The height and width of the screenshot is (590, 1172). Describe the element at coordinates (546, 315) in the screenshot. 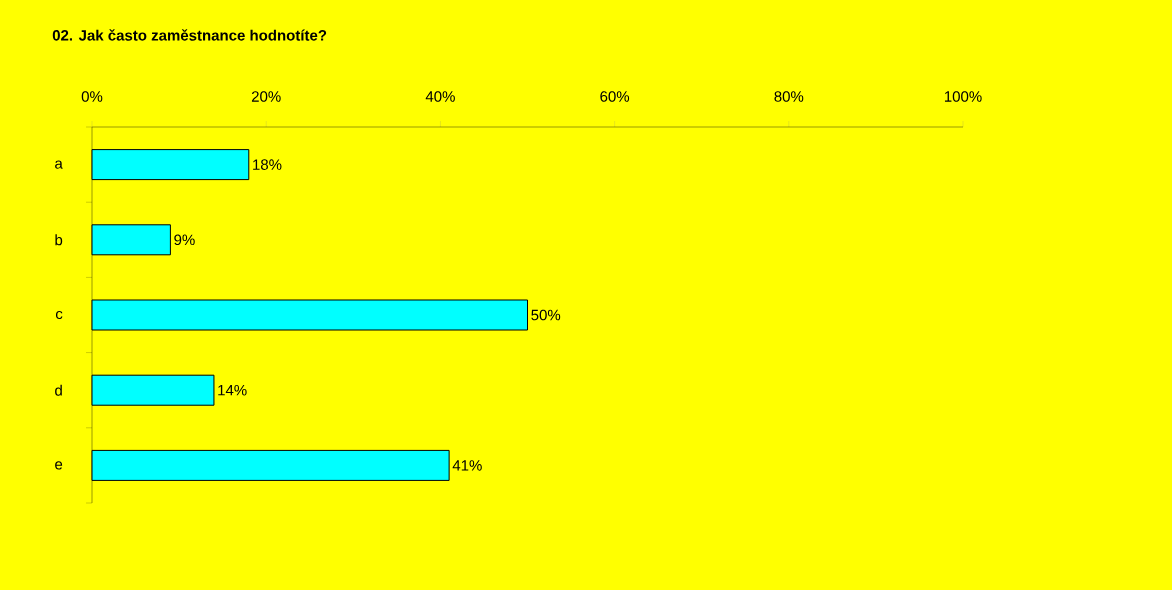

I see `data-label: 50%` at that location.